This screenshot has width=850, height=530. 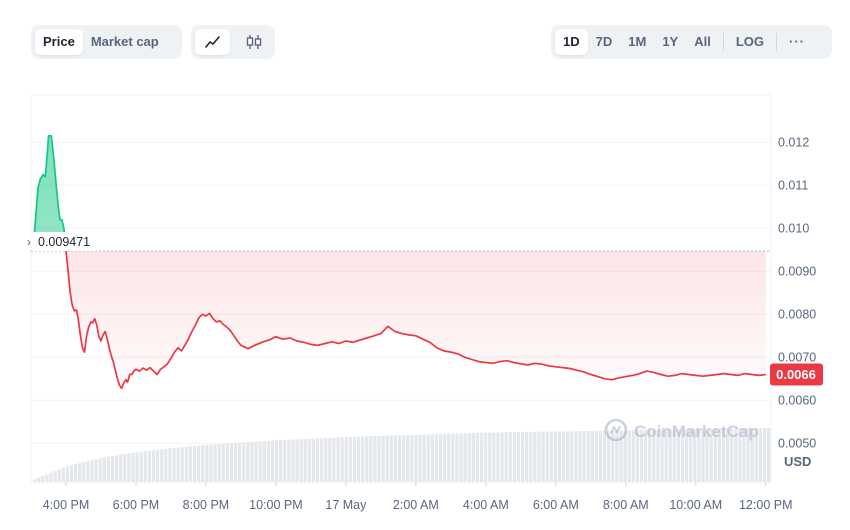 What do you see at coordinates (797, 357) in the screenshot?
I see `y-tick-label: 0.0070` at bounding box center [797, 357].